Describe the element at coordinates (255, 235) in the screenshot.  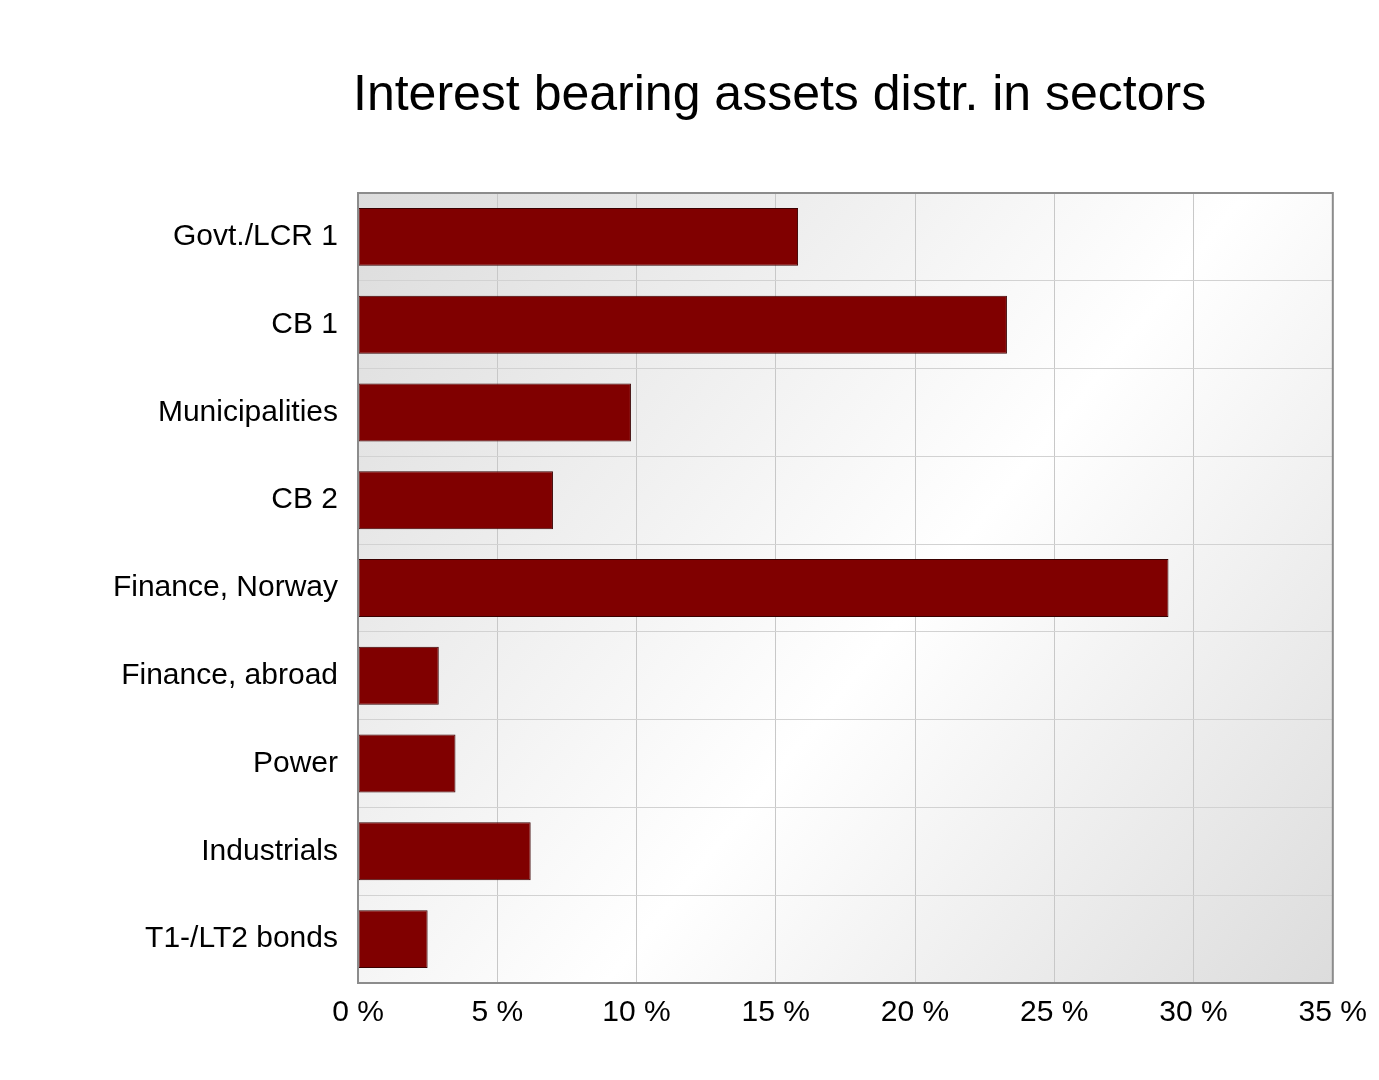
I see `y-tick-label: Govt./LCR 1` at that location.